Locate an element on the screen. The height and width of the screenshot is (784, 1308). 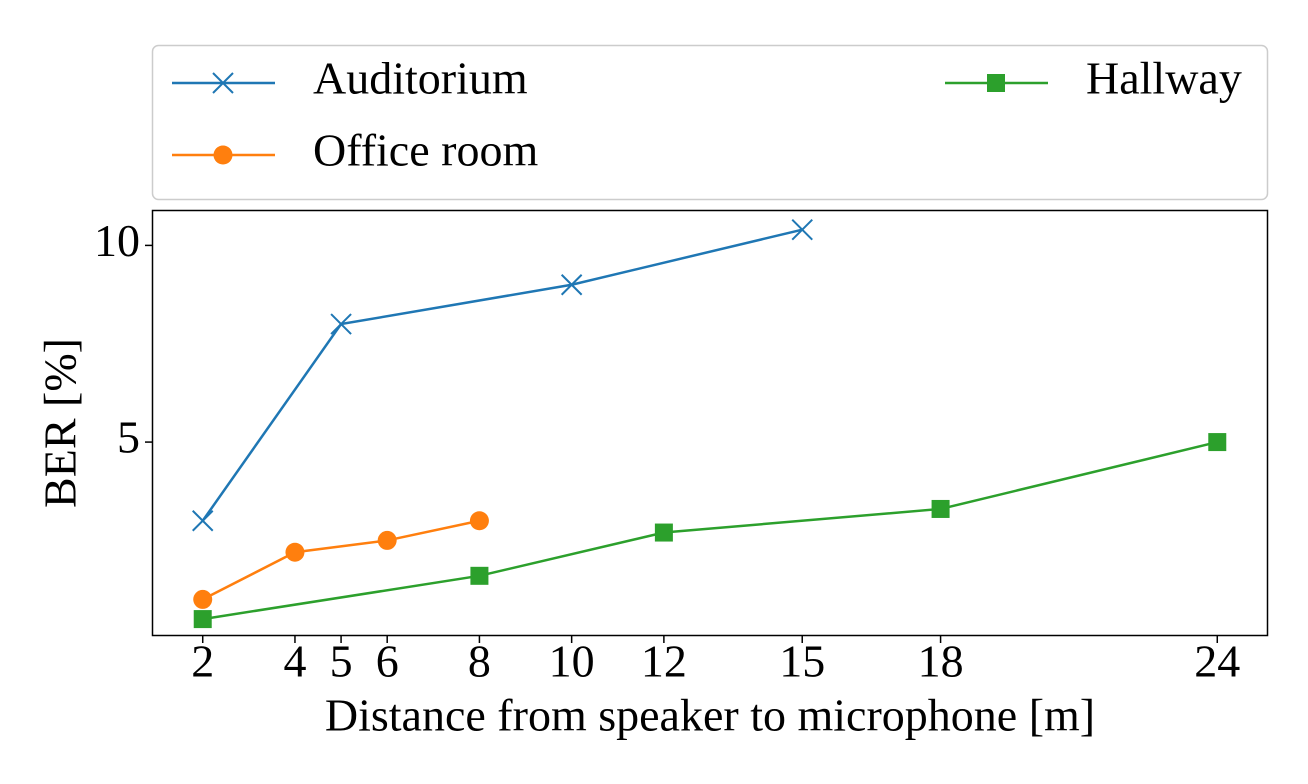
x-tick-label: 6 is located at coordinates (387, 661).